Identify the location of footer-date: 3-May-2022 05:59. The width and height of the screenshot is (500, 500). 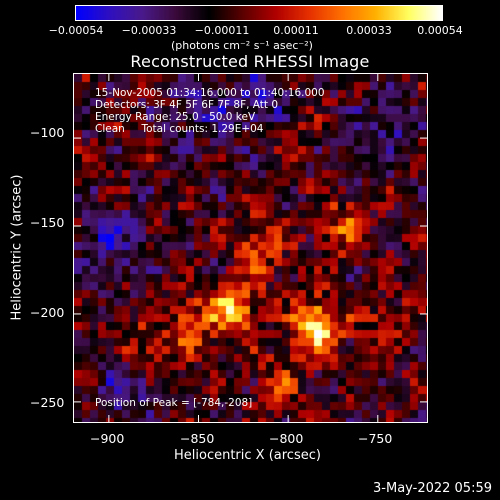
(432, 488).